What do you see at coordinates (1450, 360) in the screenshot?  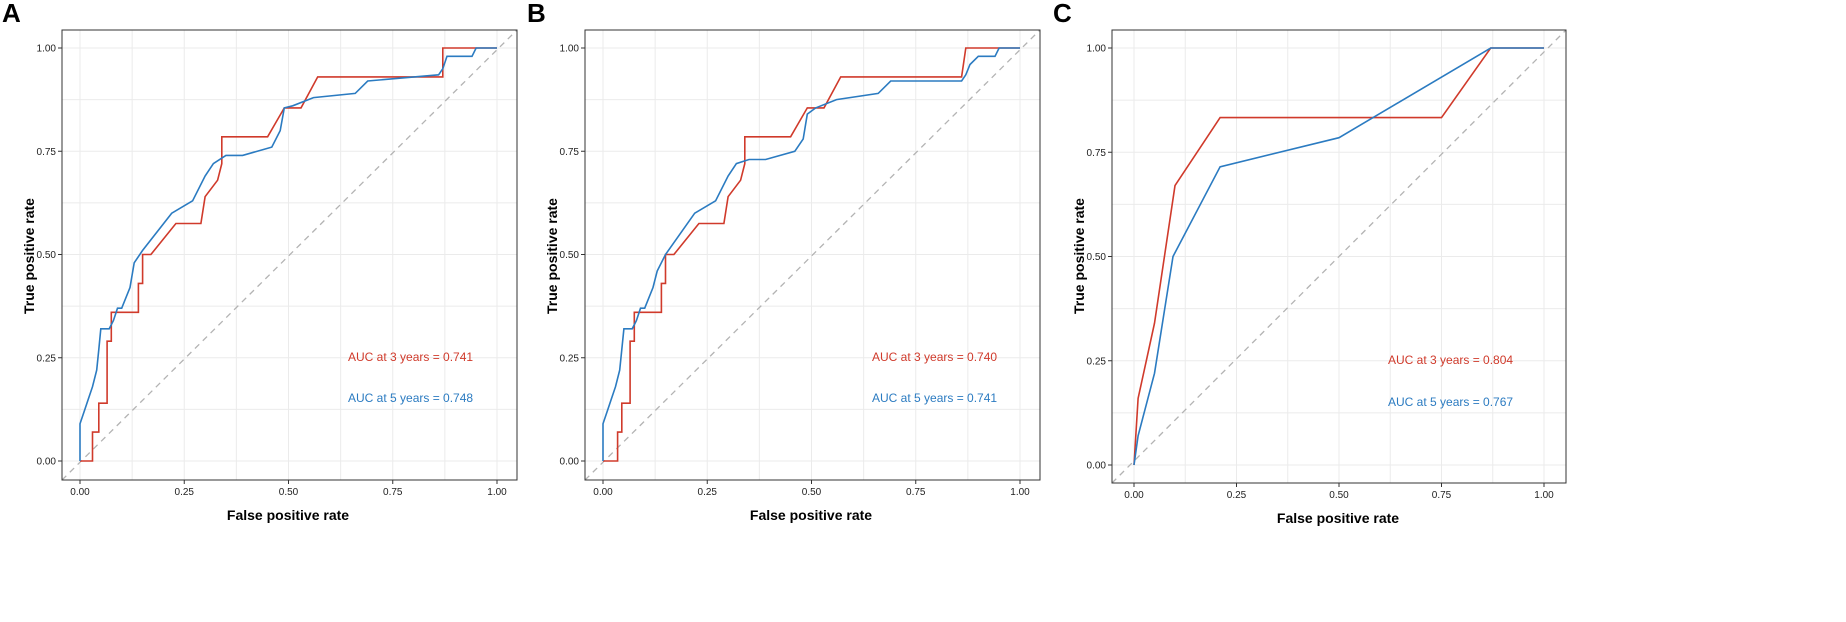 I see `auc-label-3-years: AUC at 3 years = 0.804` at bounding box center [1450, 360].